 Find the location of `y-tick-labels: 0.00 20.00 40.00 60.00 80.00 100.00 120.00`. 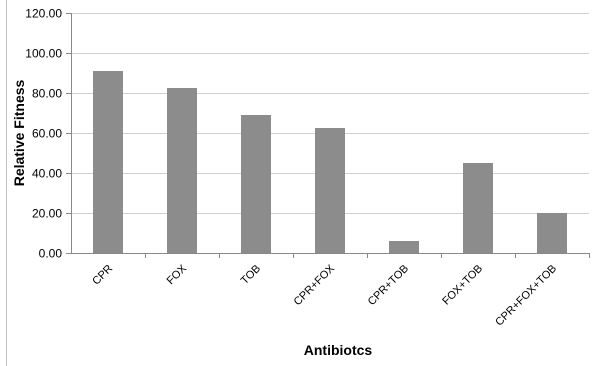

y-tick-labels: 0.00 20.00 40.00 60.00 80.00 100.00 120.00 is located at coordinates (43, 134).